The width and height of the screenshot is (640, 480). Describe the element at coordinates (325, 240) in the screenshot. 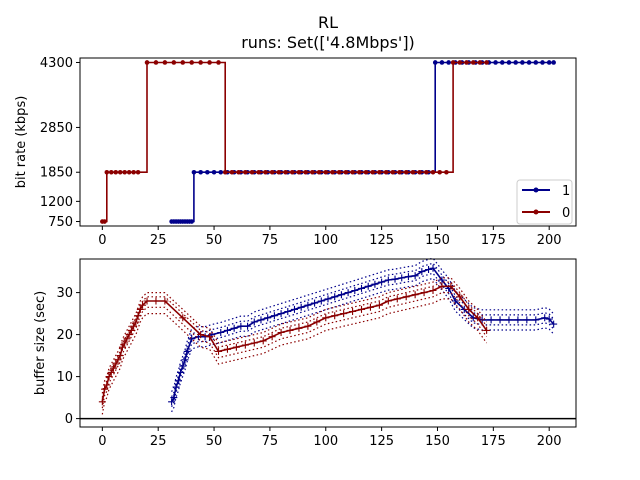

I see `x-tick-label: 100` at that location.